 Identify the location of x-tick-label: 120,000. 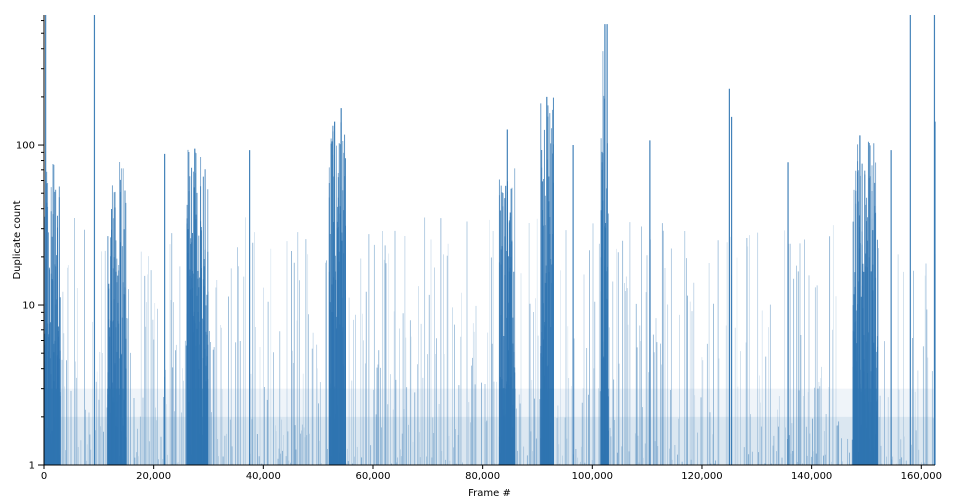
(701, 476).